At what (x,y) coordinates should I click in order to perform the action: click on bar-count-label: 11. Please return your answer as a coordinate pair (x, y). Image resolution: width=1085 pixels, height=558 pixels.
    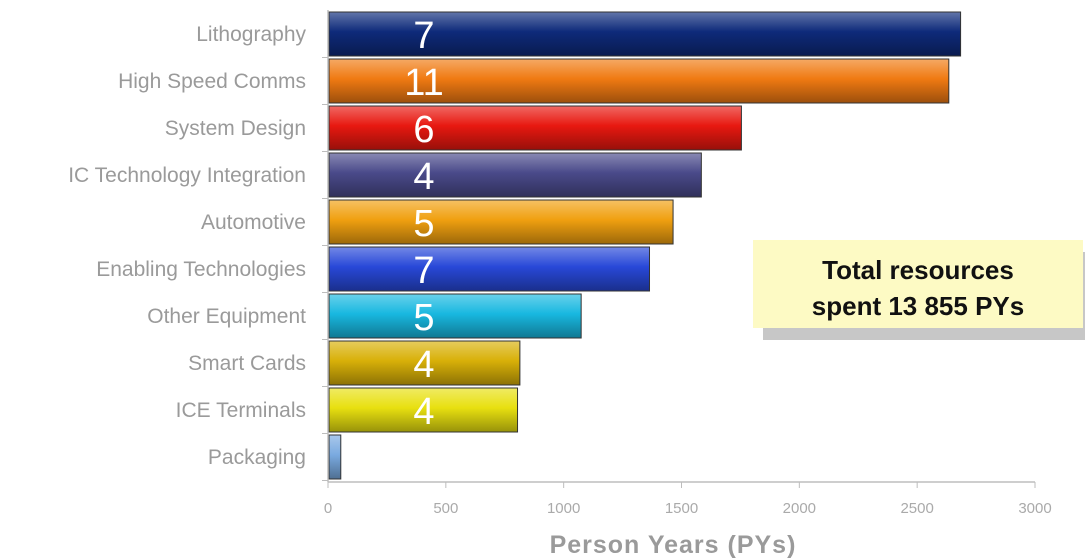
    Looking at the image, I should click on (423, 83).